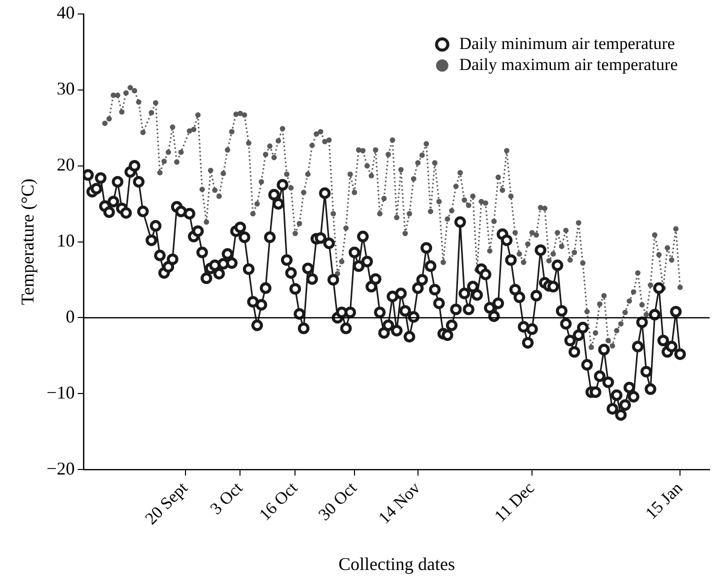 The image size is (717, 584). Describe the element at coordinates (337, 501) in the screenshot. I see `x-tick-label: 30 Oct` at that location.